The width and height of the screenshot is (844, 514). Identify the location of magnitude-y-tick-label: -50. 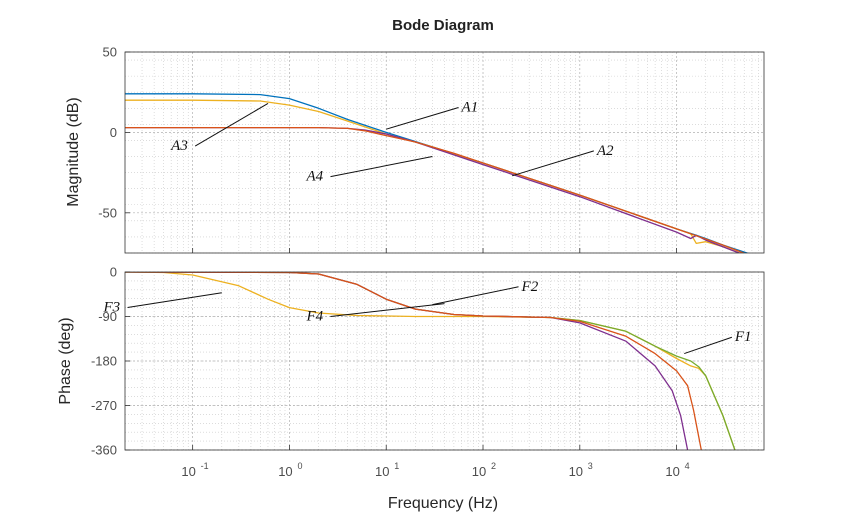
(107, 212).